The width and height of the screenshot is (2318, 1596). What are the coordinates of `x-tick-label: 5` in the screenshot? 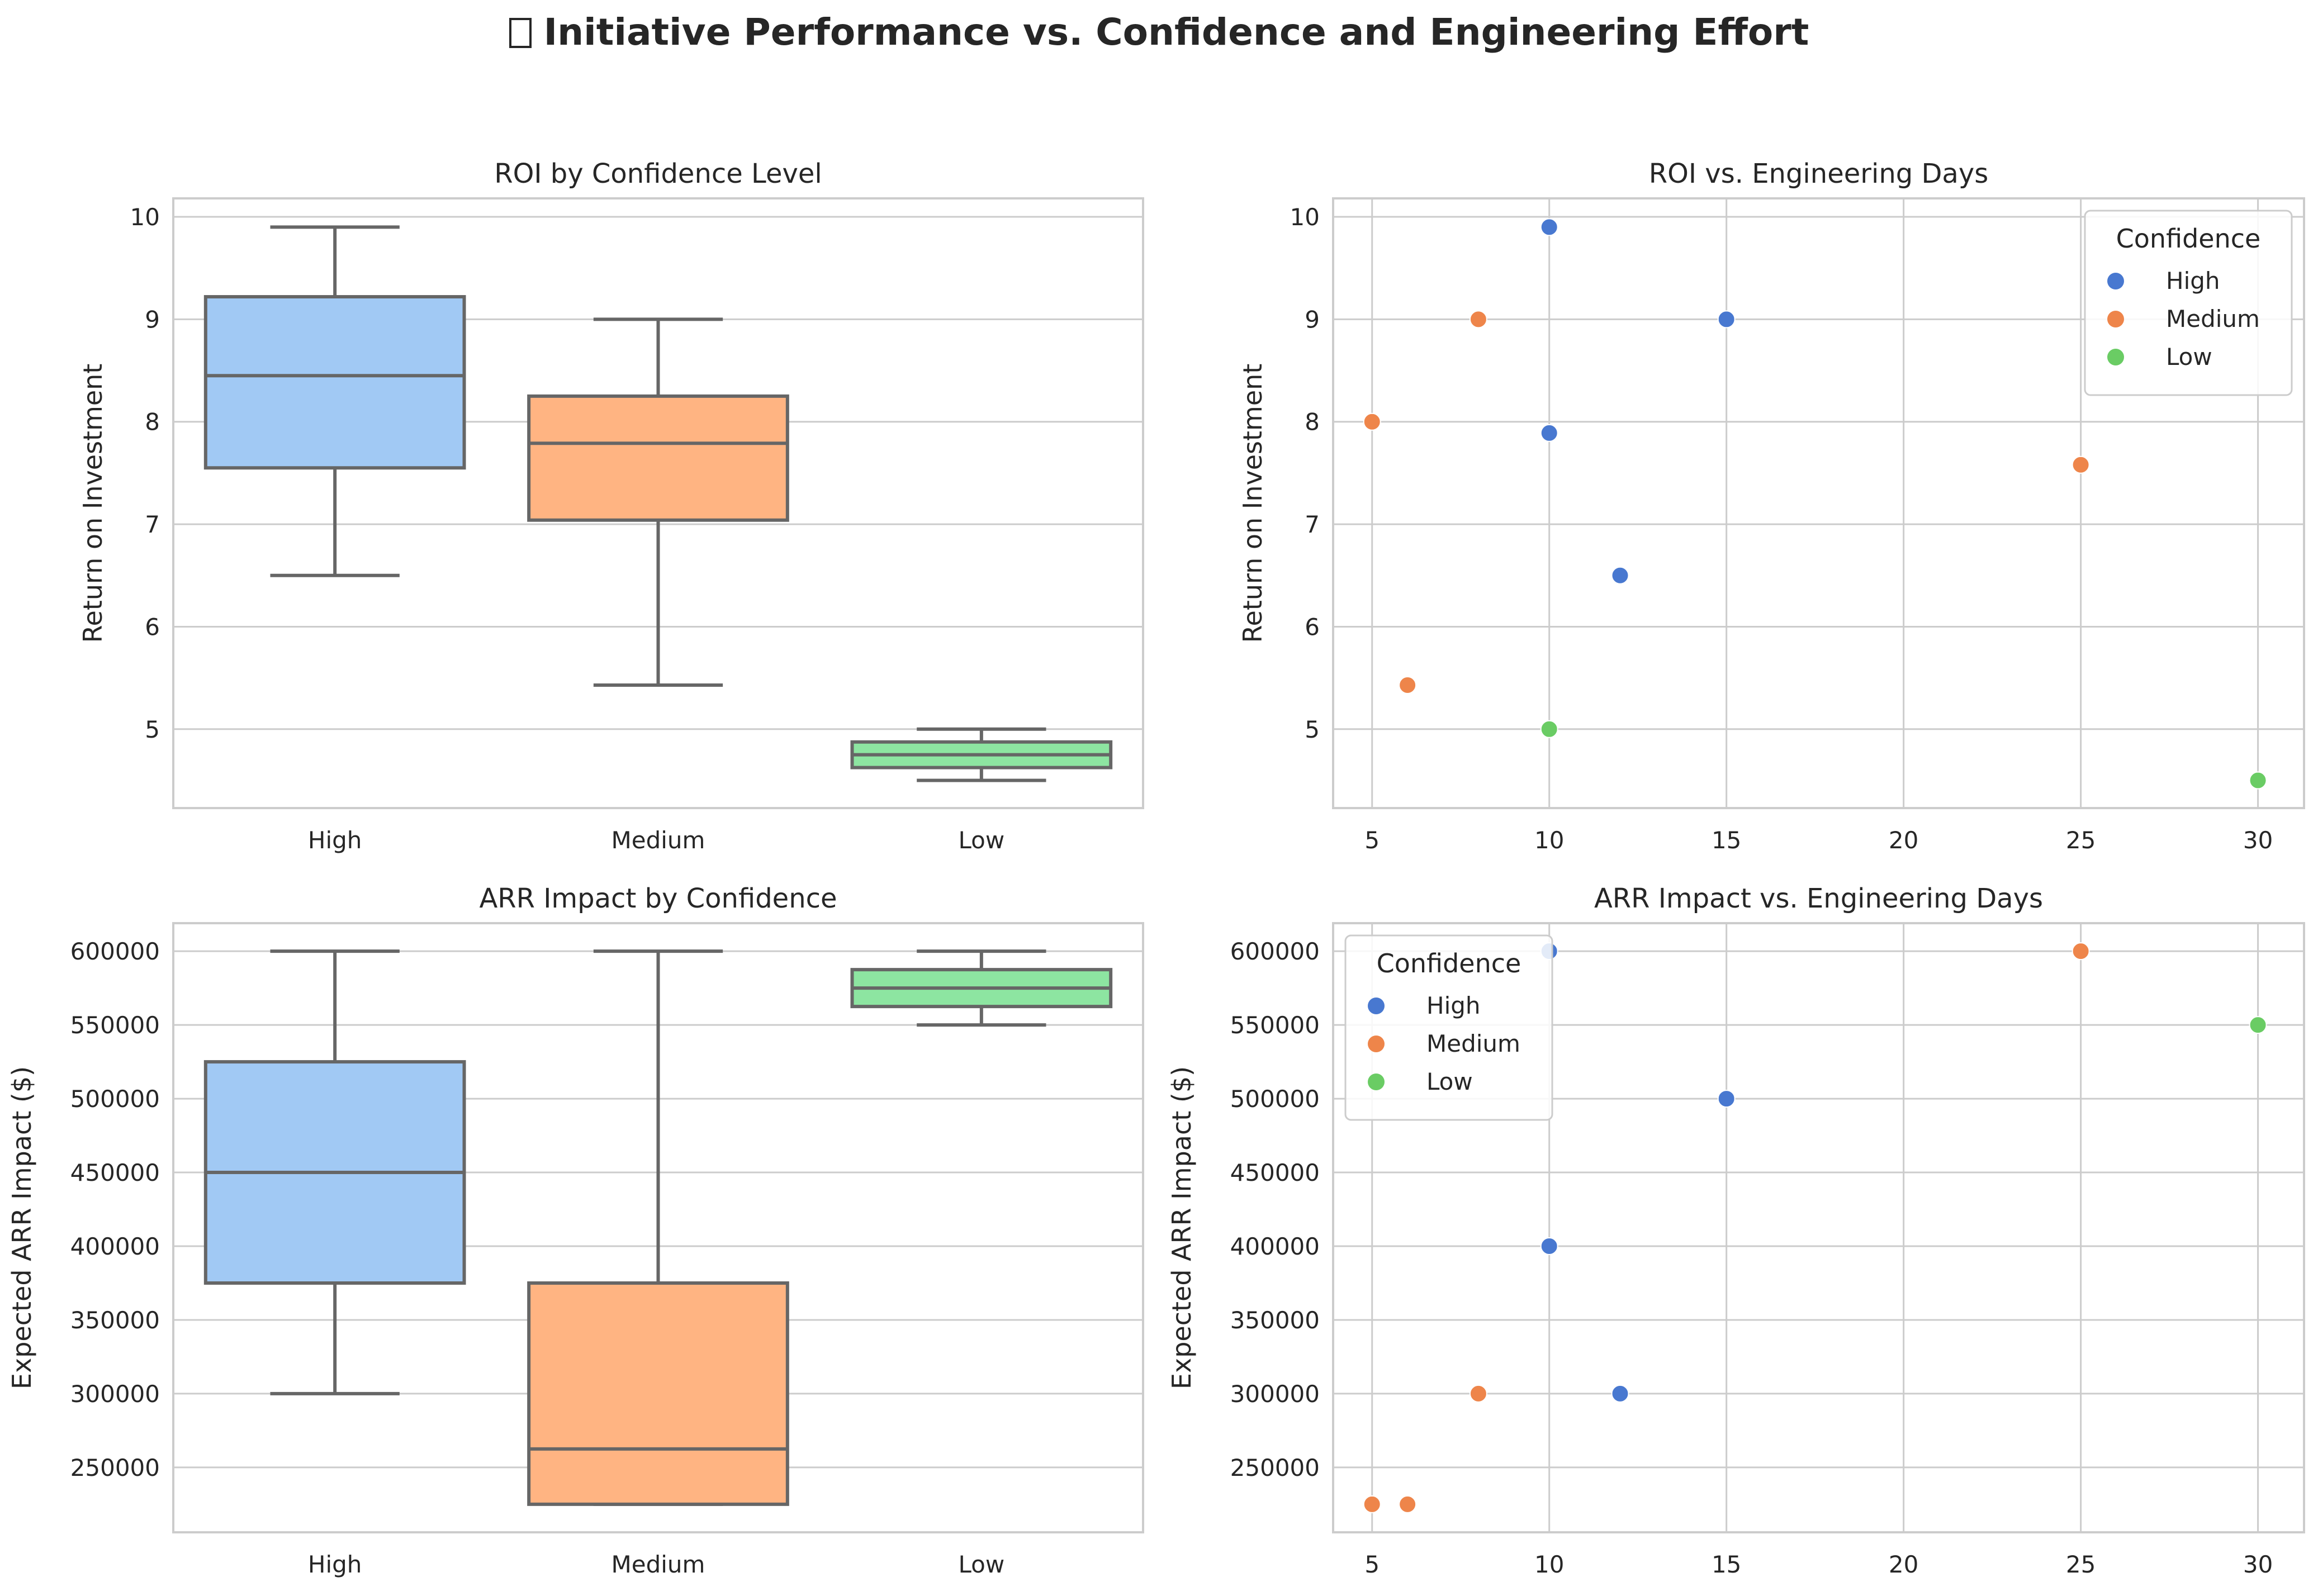 It's located at (1372, 1564).